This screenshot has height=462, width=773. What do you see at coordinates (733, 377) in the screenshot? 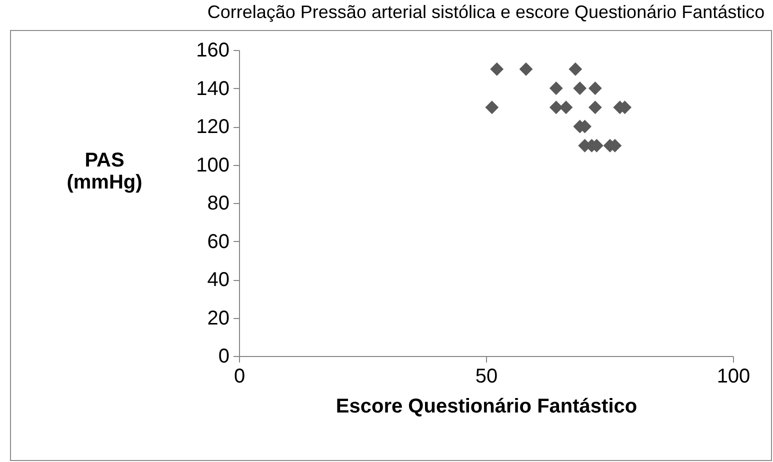
I see `x-tick-label: 100` at bounding box center [733, 377].